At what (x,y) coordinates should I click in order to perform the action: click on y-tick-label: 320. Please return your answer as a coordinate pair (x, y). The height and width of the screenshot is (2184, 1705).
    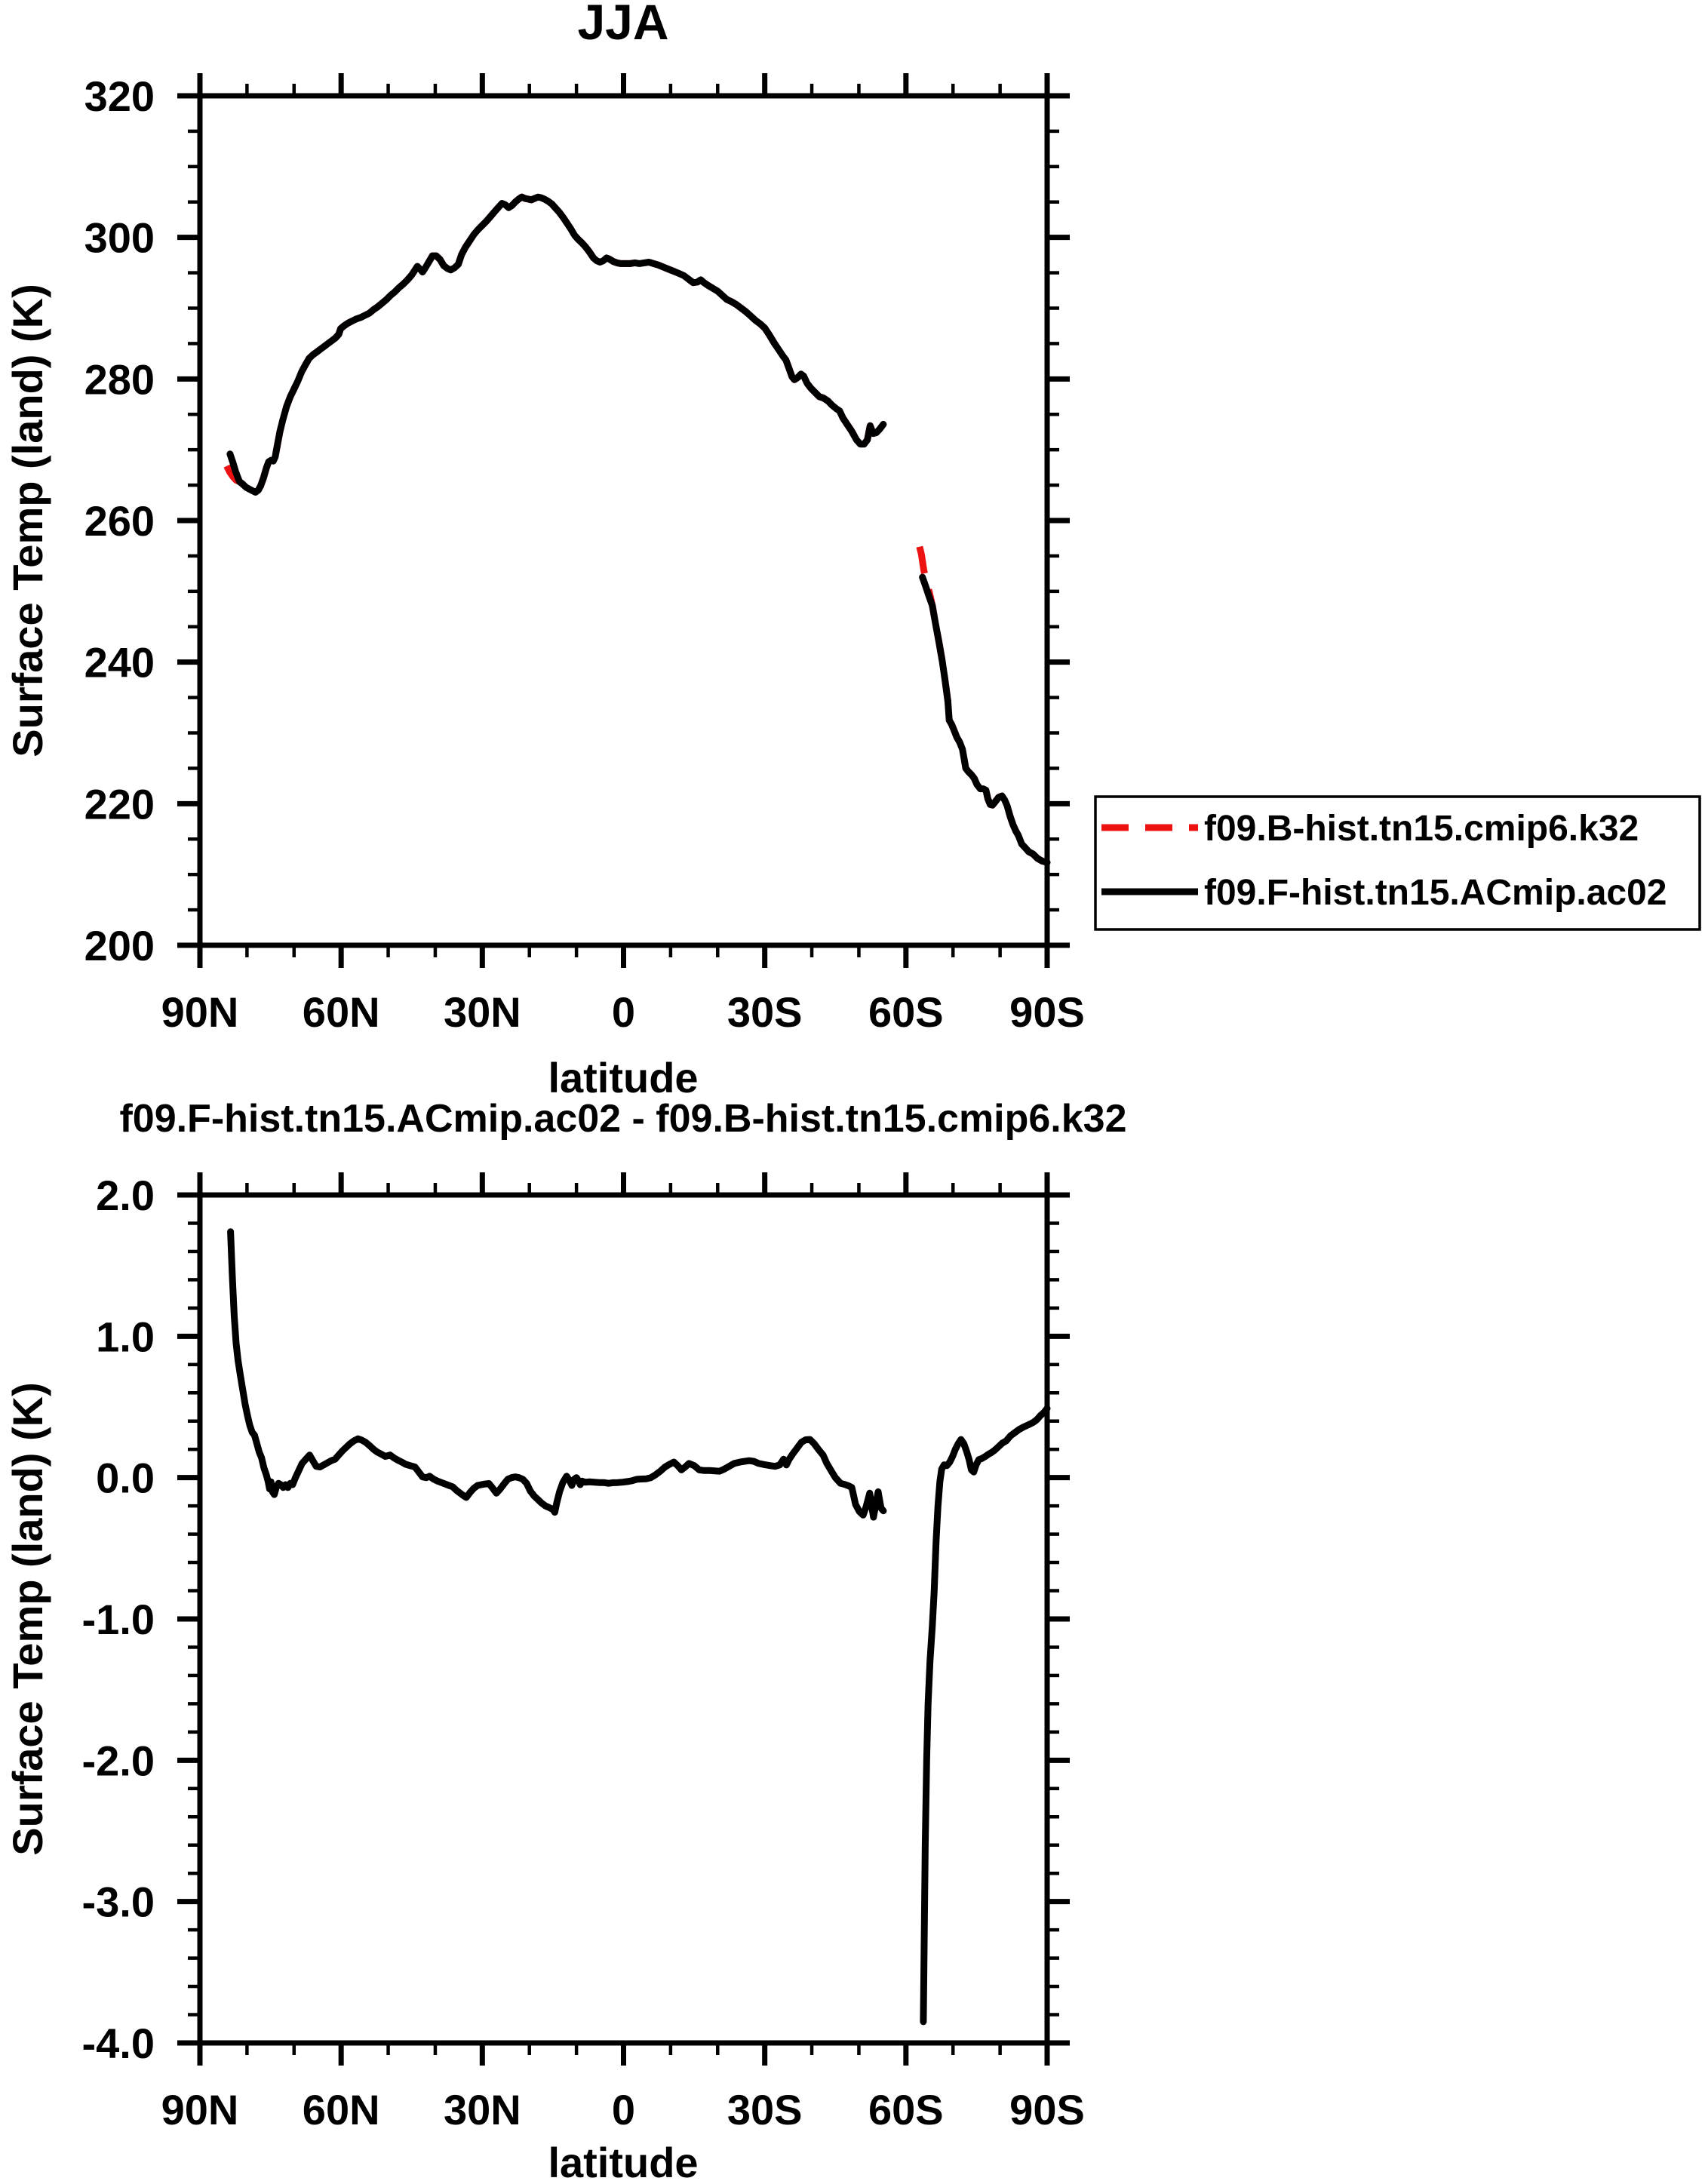
    Looking at the image, I should click on (119, 96).